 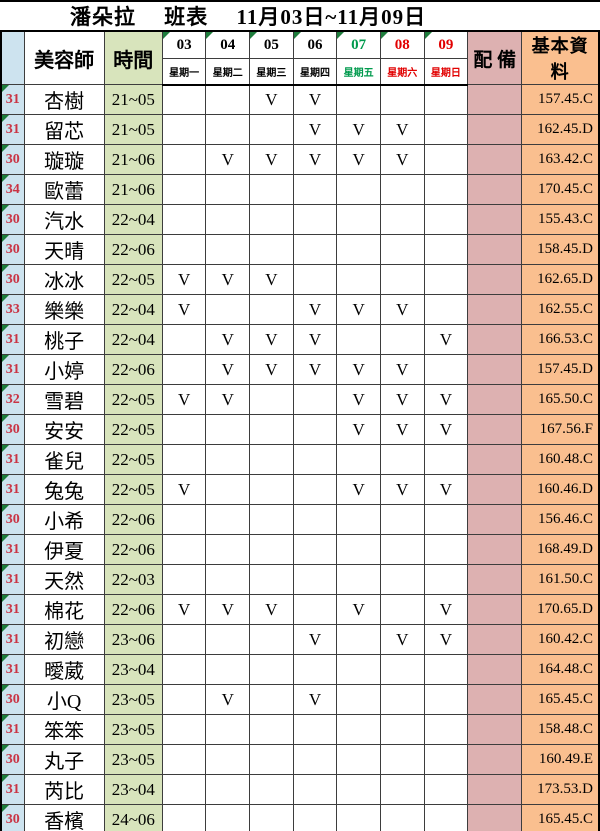 What do you see at coordinates (358, 72) in the screenshot?
I see `header-weekday-07: 星期五` at bounding box center [358, 72].